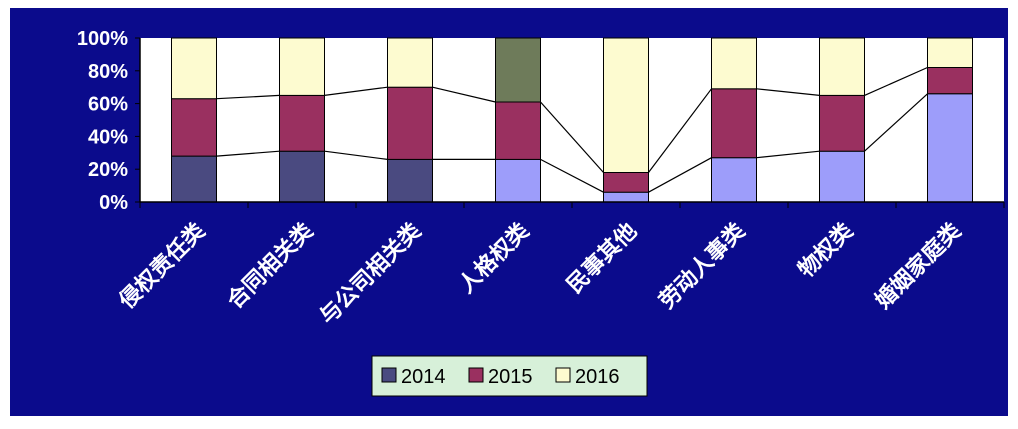  I want to click on y-tick-label-1: 0%, so click(113, 203).